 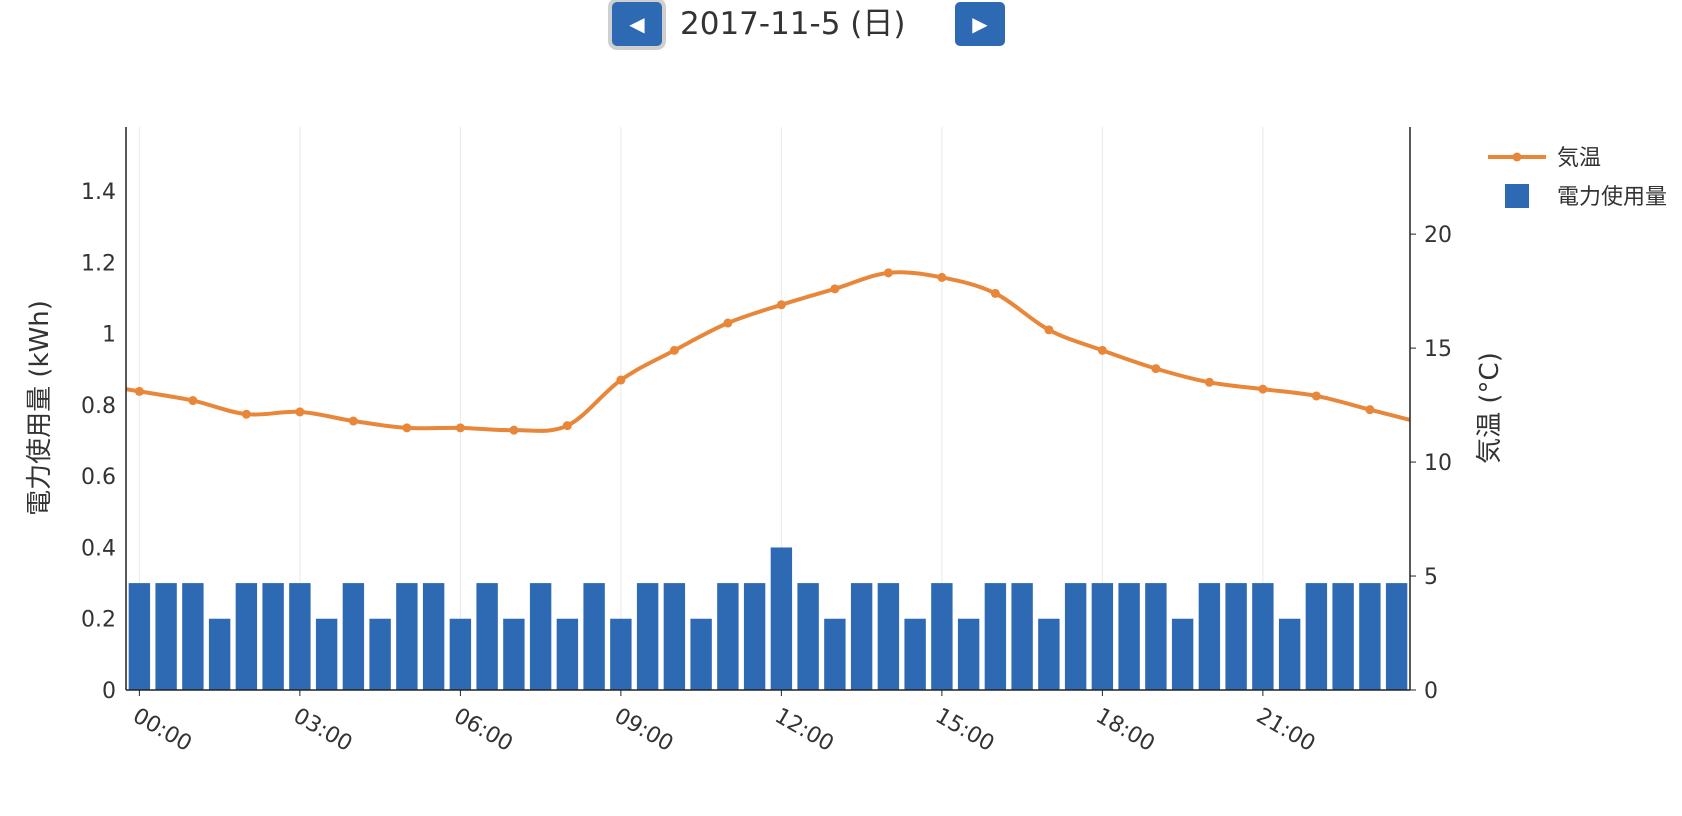 I want to click on y-left-tick-label: 1, so click(x=109, y=335).